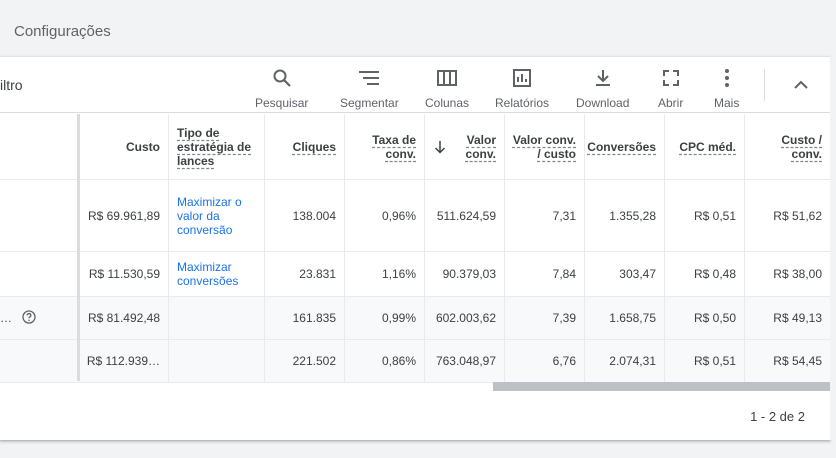 The image size is (836, 458). What do you see at coordinates (217, 146) in the screenshot?
I see `col-header-estrategia: Tipo de estratégia de lances` at bounding box center [217, 146].